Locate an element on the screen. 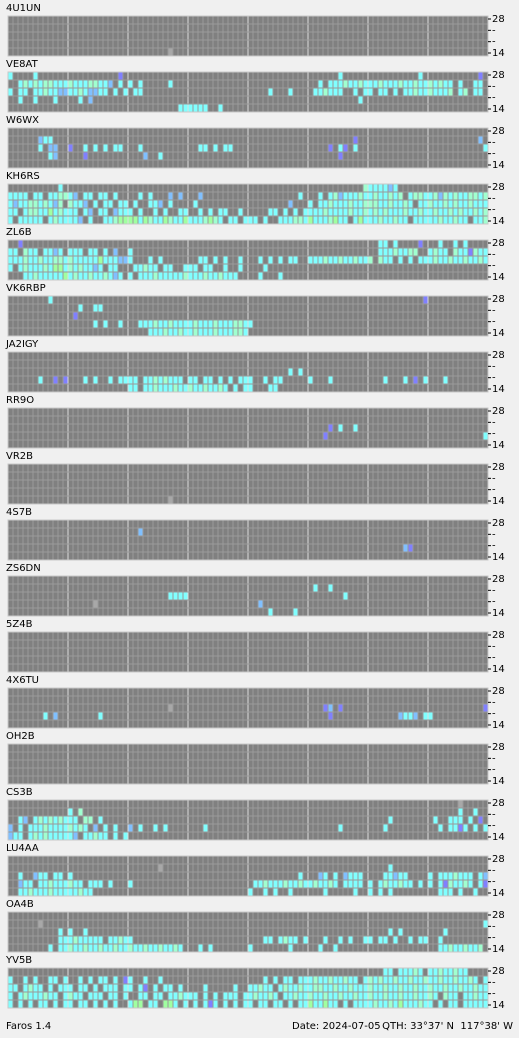 This screenshot has height=1038, width=519. band-label: - is located at coordinates (494, 254).